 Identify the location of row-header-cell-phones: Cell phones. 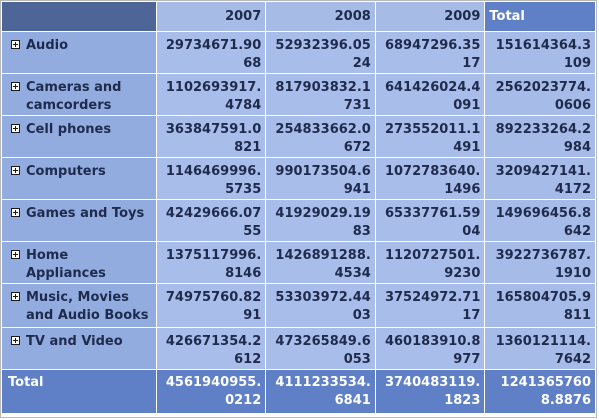
(79, 137).